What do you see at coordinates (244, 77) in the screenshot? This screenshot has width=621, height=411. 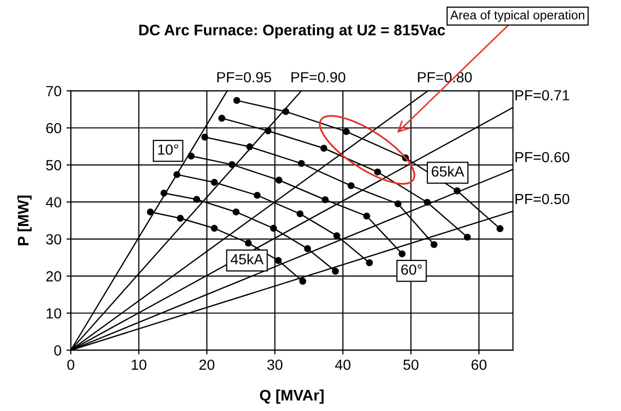 I see `series-label: PF=0.95` at bounding box center [244, 77].